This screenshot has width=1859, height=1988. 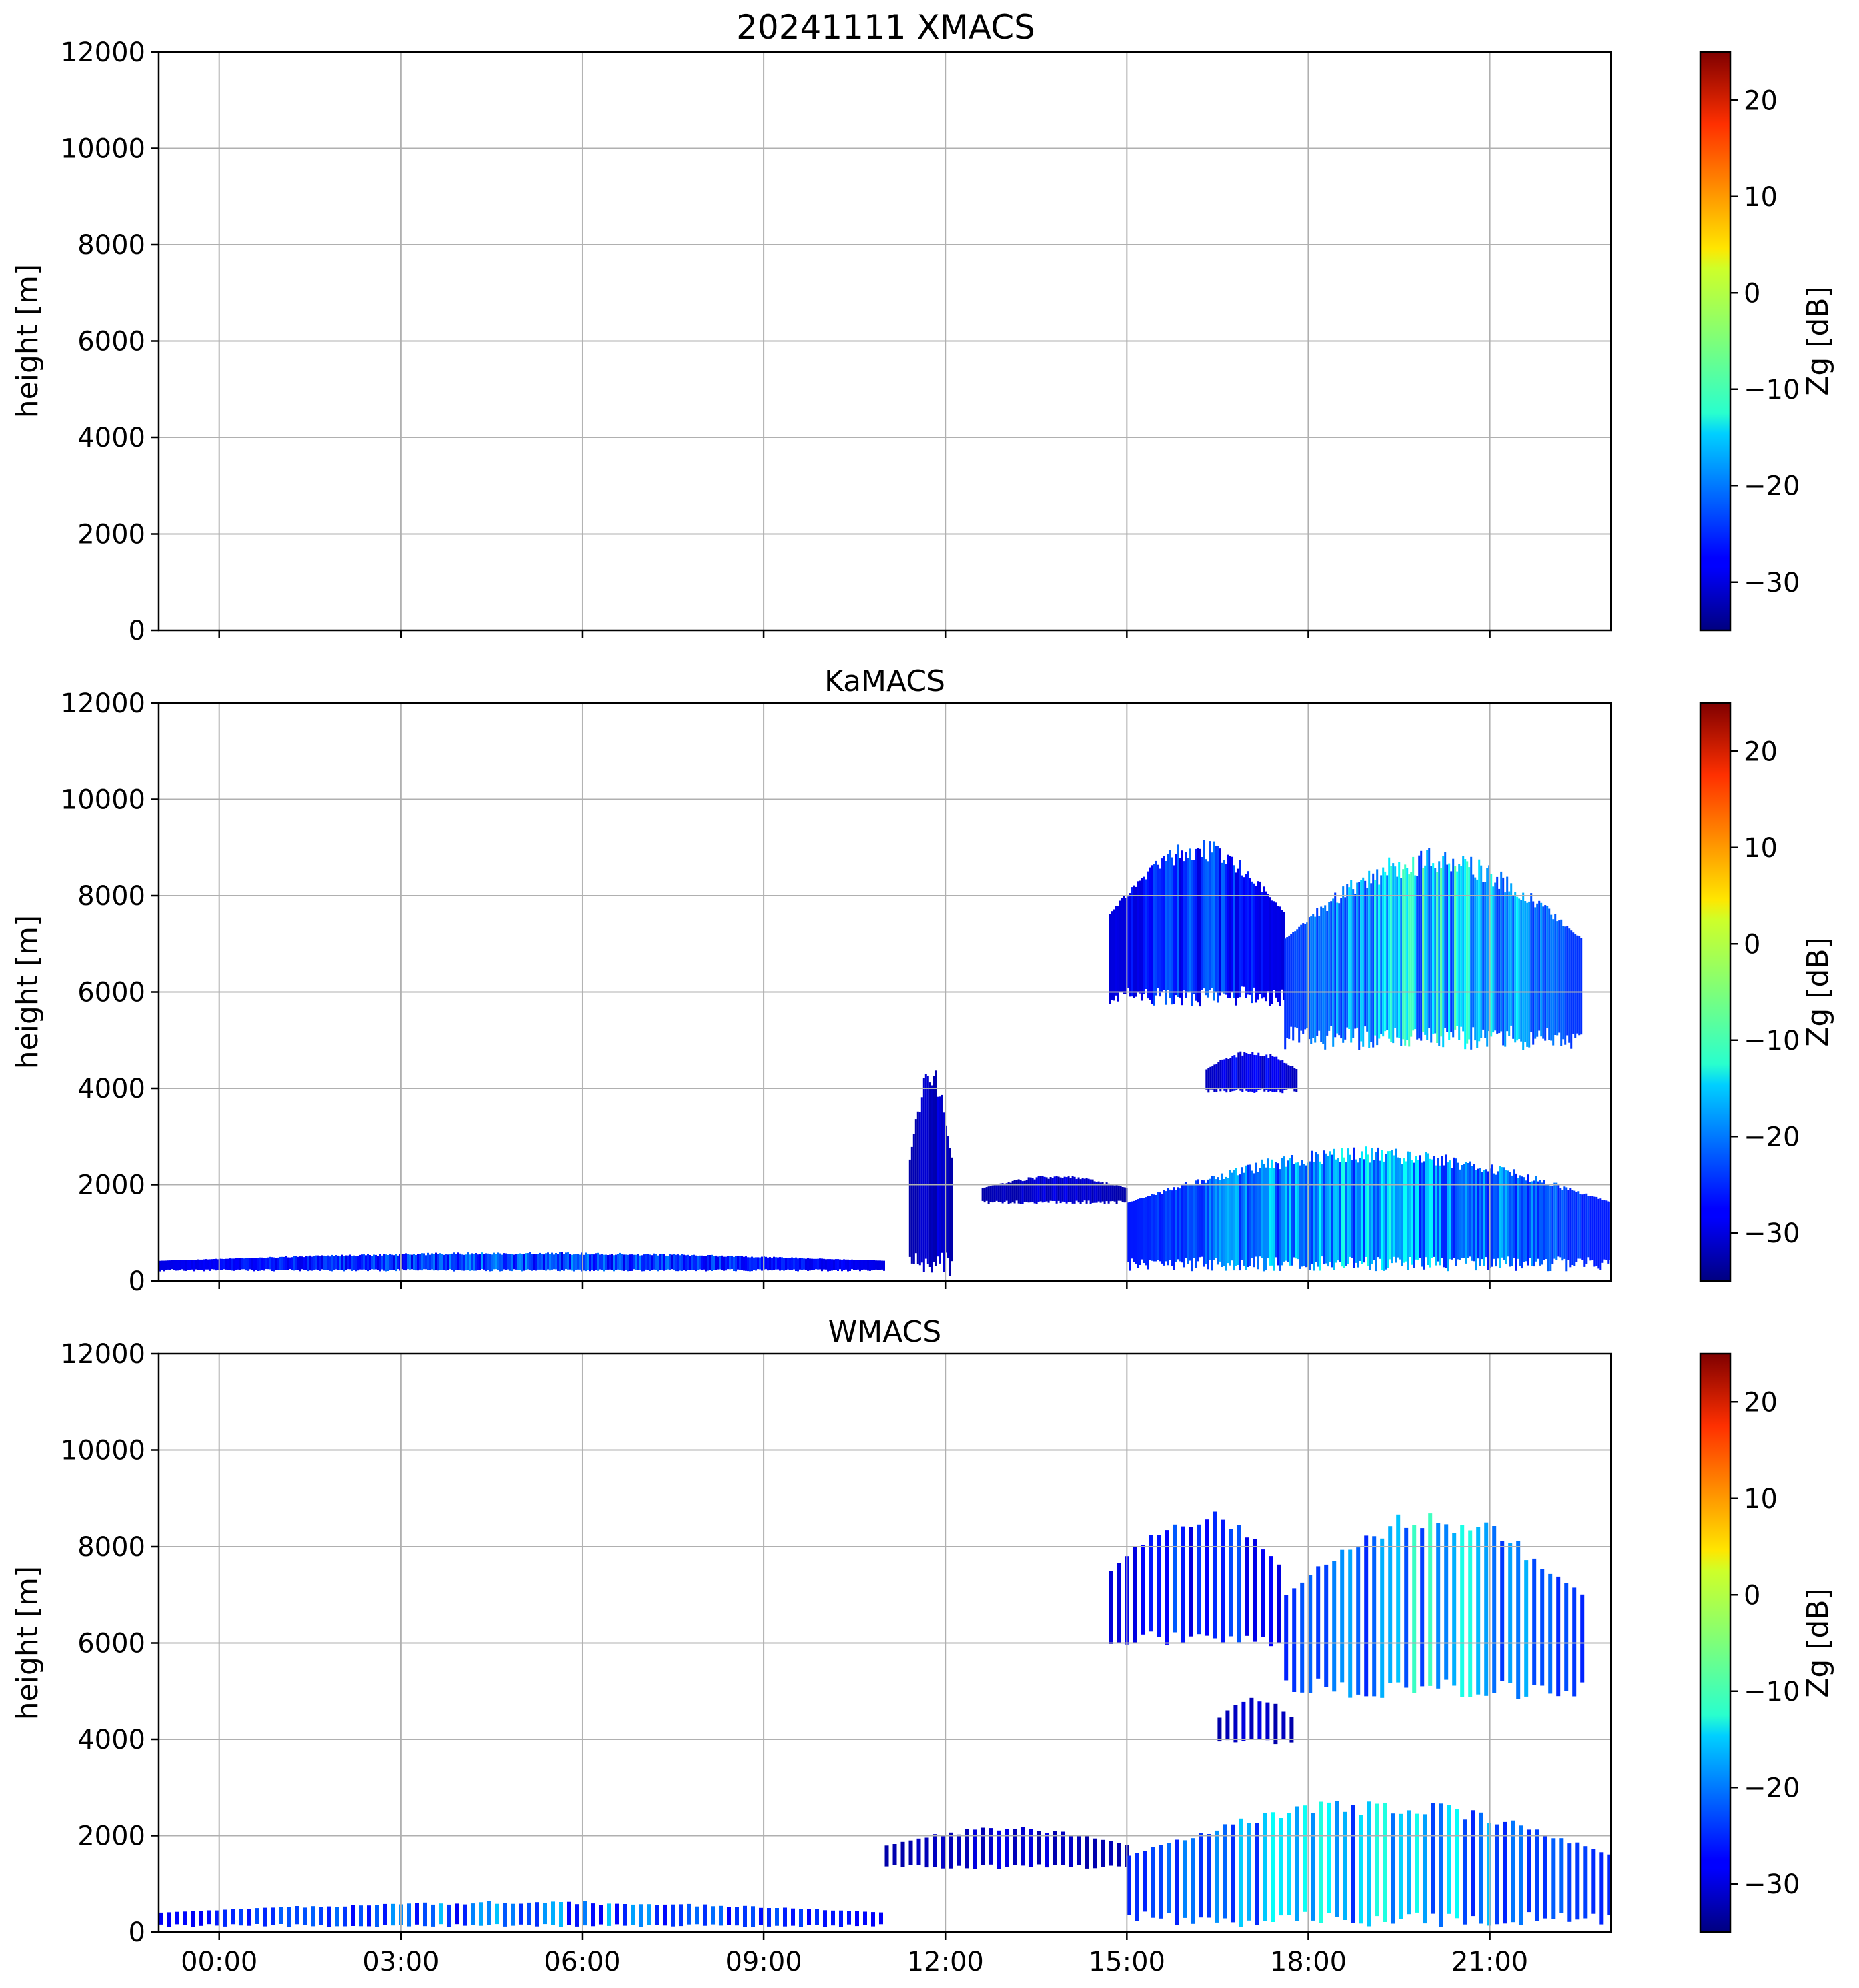 I want to click on colorbar-tick-label: −10, so click(x=1772, y=390).